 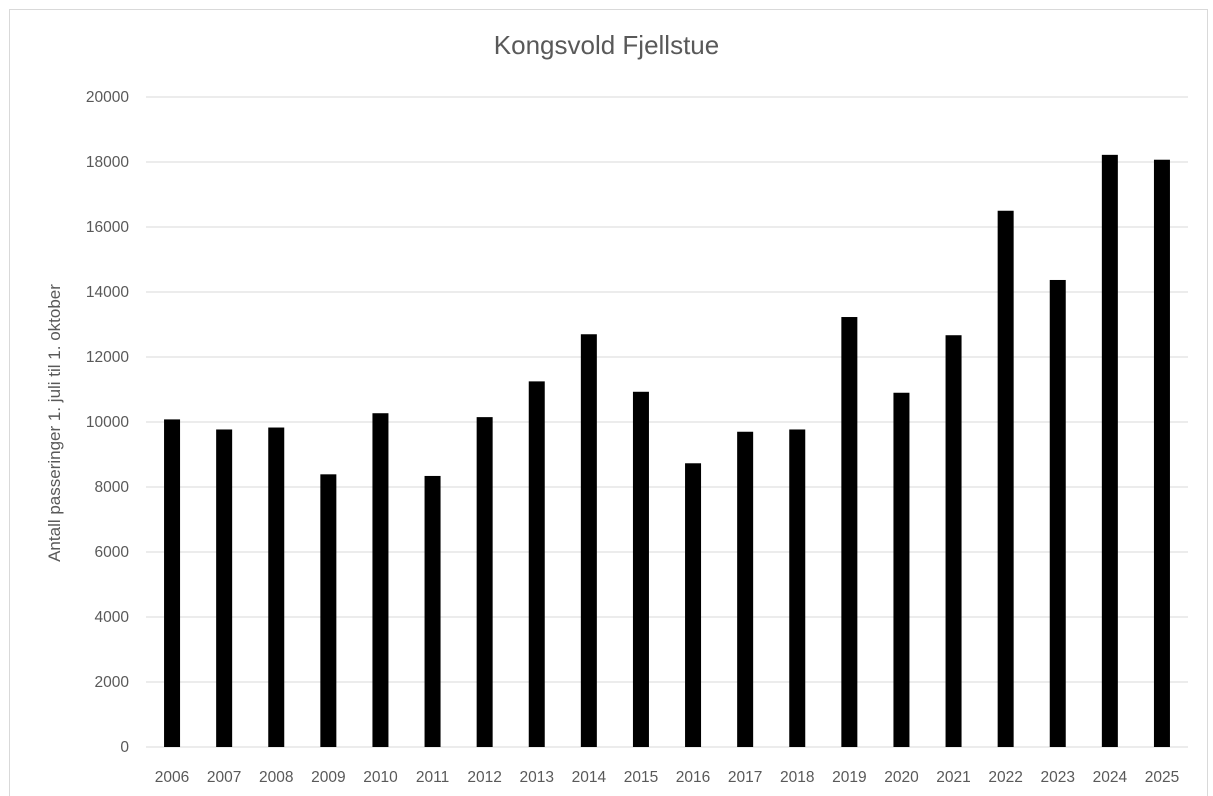 I want to click on x-tick-label: 2018, so click(x=797, y=777).